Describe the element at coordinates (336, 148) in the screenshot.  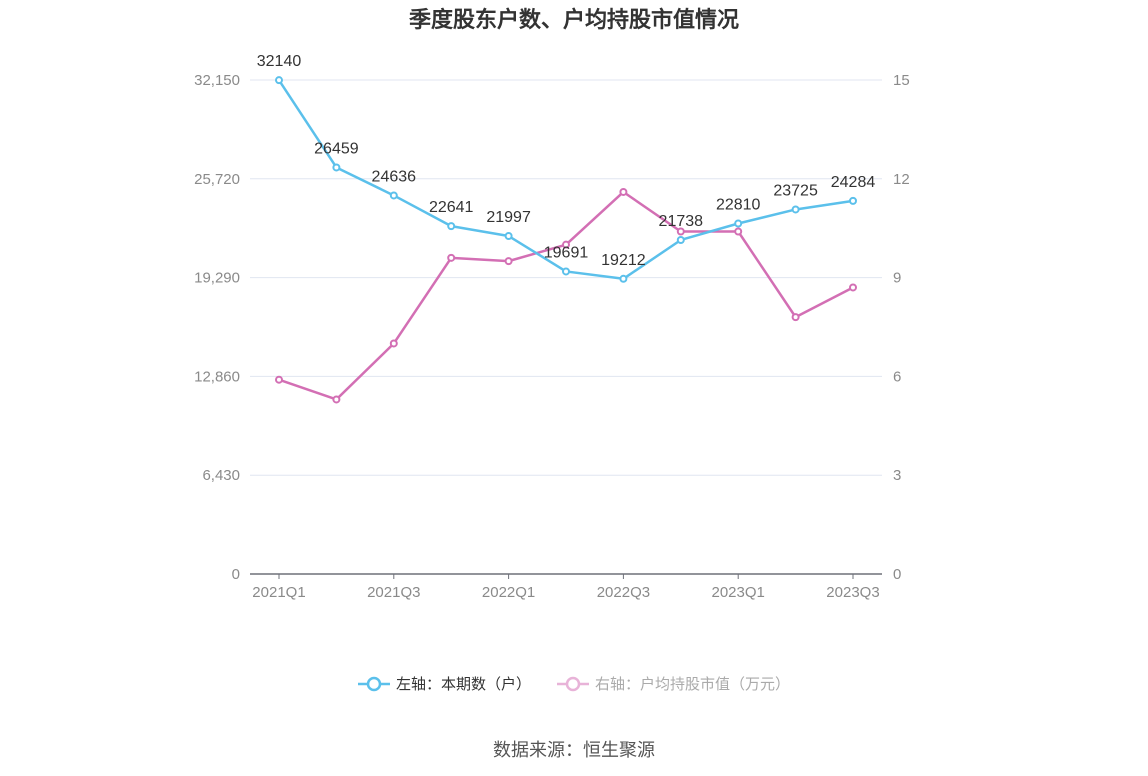
I see `data-label: 26459` at that location.